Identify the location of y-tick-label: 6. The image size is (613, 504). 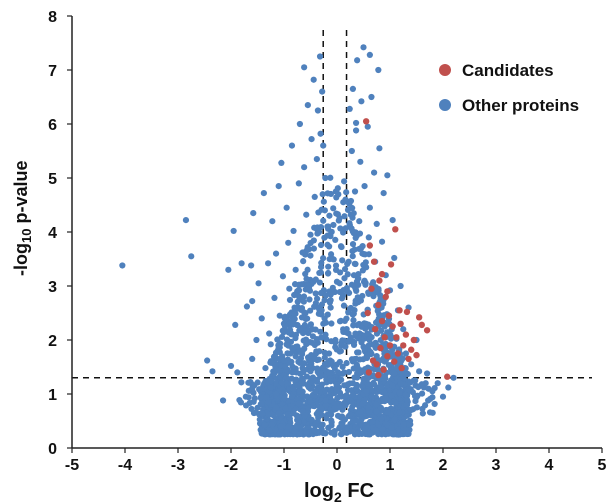
(52, 125).